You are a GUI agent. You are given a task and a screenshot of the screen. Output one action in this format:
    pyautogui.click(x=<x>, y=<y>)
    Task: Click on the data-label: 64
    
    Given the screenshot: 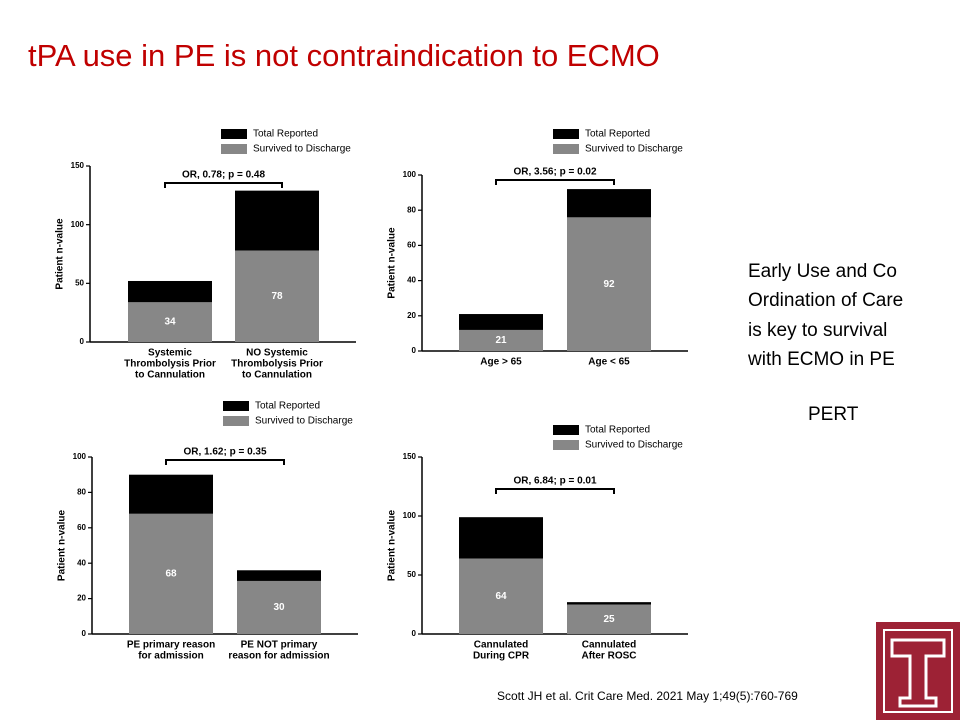 What is the action you would take?
    pyautogui.click(x=501, y=596)
    